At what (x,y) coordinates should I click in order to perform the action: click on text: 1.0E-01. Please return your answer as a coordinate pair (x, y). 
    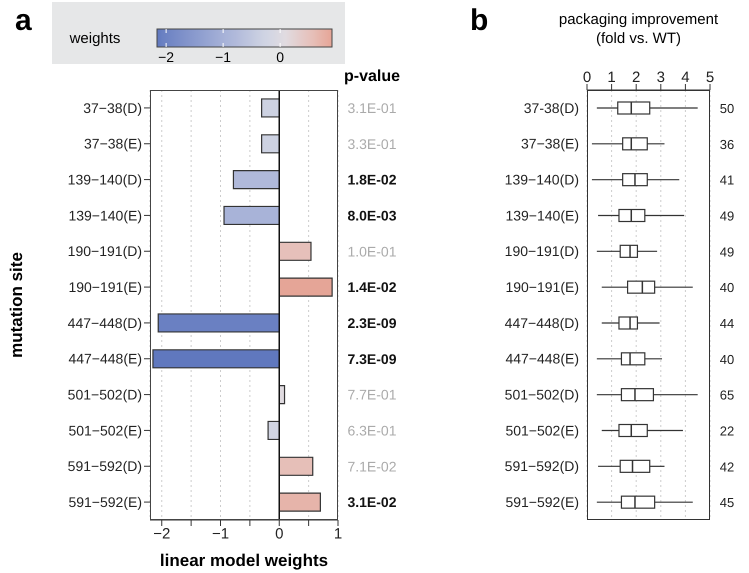
    Looking at the image, I should click on (372, 251).